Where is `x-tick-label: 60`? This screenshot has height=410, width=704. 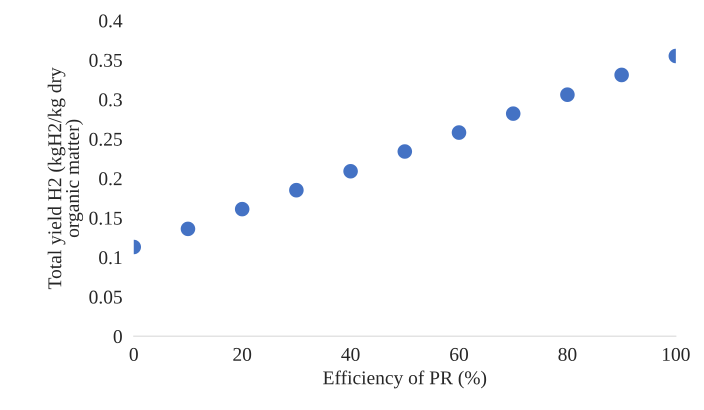
x-tick-label: 60 is located at coordinates (459, 354).